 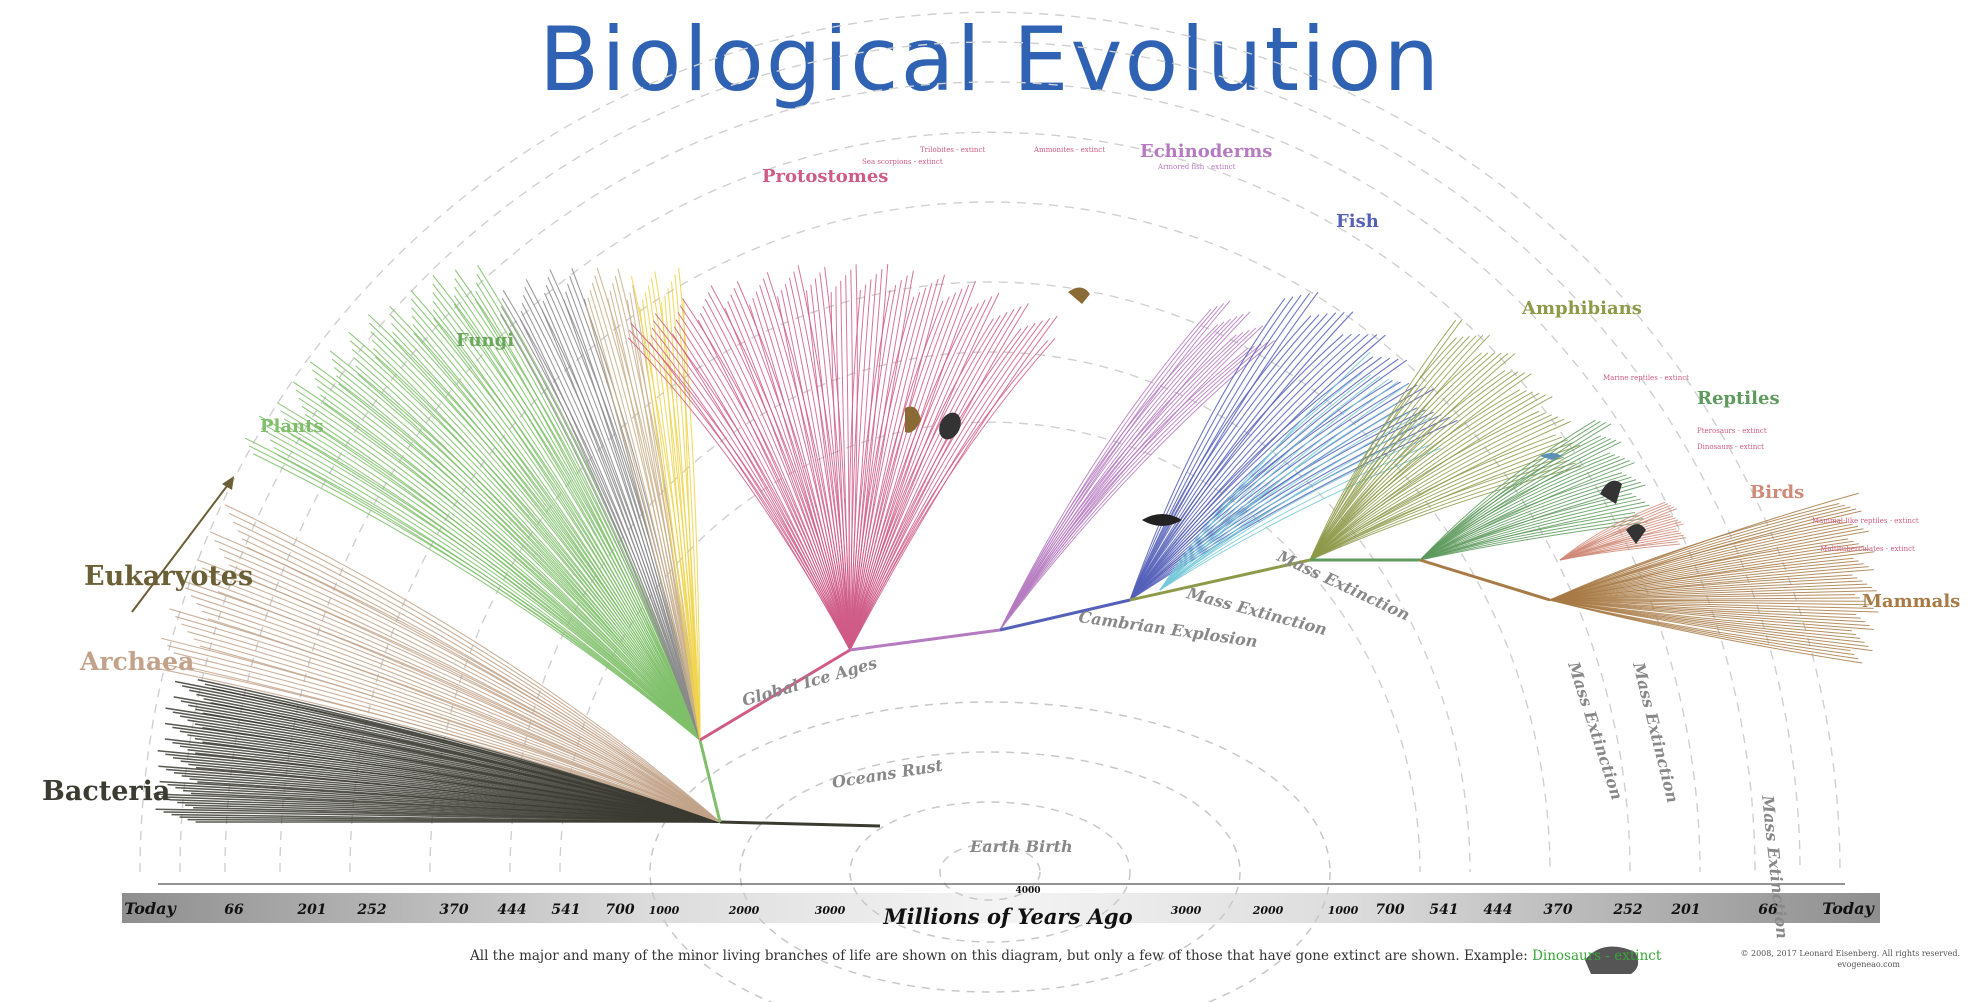 What do you see at coordinates (1867, 549) in the screenshot?
I see `note-multituberculates: Multituberculates - extinct` at bounding box center [1867, 549].